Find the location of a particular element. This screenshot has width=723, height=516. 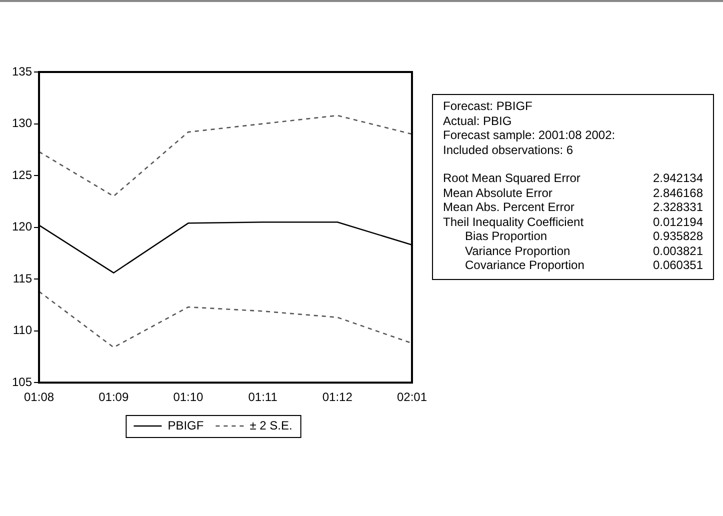

text: Mean Absolute Error 2.846168 is located at coordinates (573, 193).